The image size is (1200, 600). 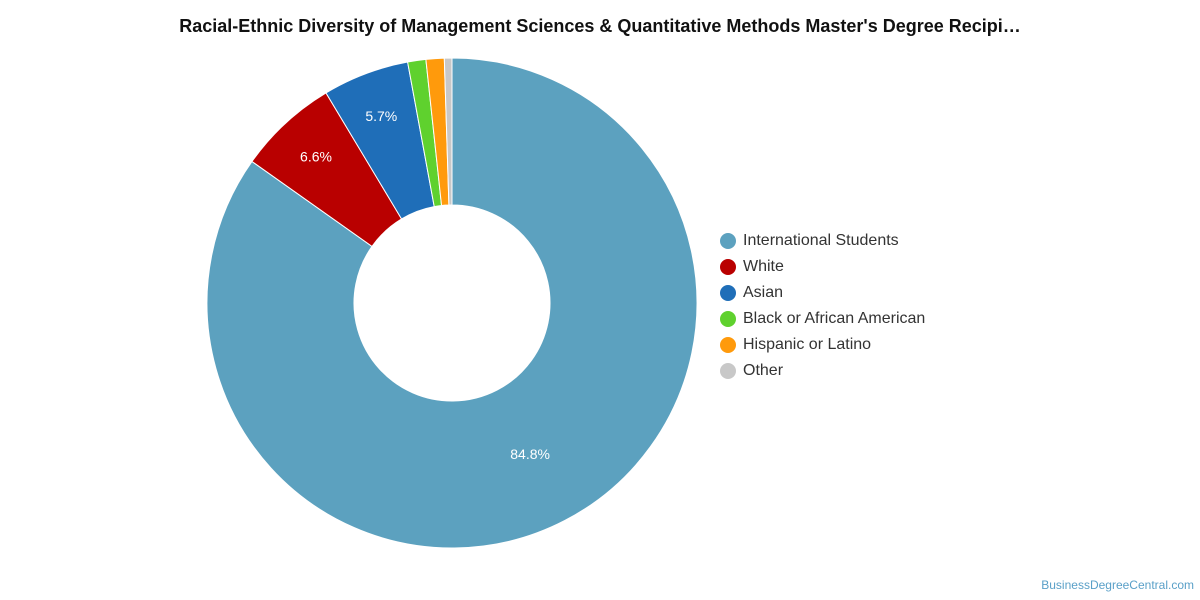 I want to click on data-label-white: 6.6%, so click(x=316, y=156).